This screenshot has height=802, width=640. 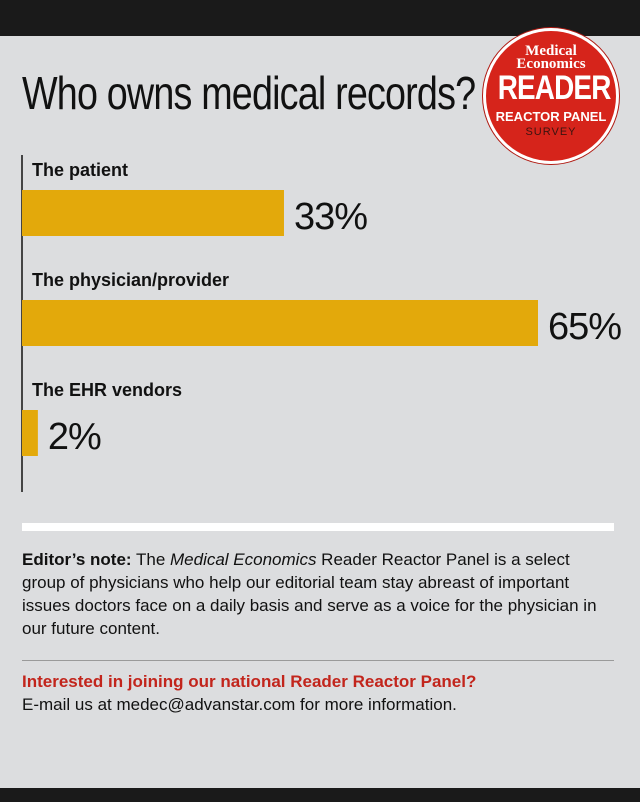 I want to click on category-label: The physician/provider, so click(x=130, y=280).